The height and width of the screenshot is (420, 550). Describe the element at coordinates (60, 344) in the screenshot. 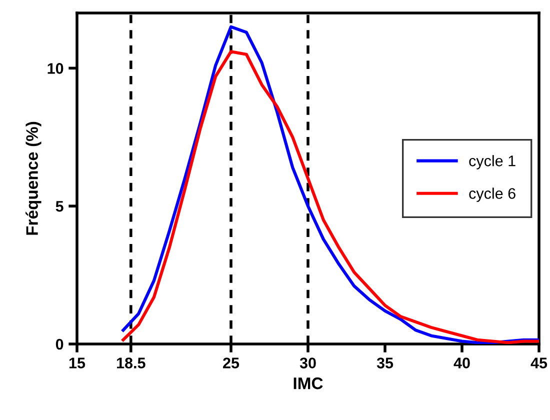

I see `y-tick-label: 0` at that location.